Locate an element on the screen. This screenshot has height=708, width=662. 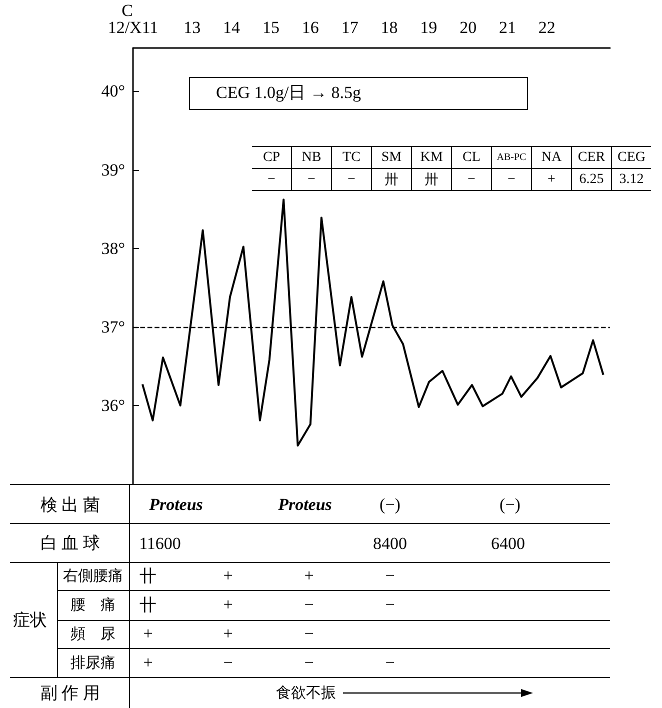
annotation: NB is located at coordinates (312, 157).